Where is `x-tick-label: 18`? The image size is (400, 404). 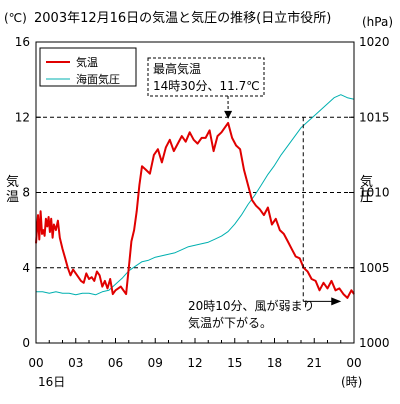
x-tick-label: 18 is located at coordinates (274, 363).